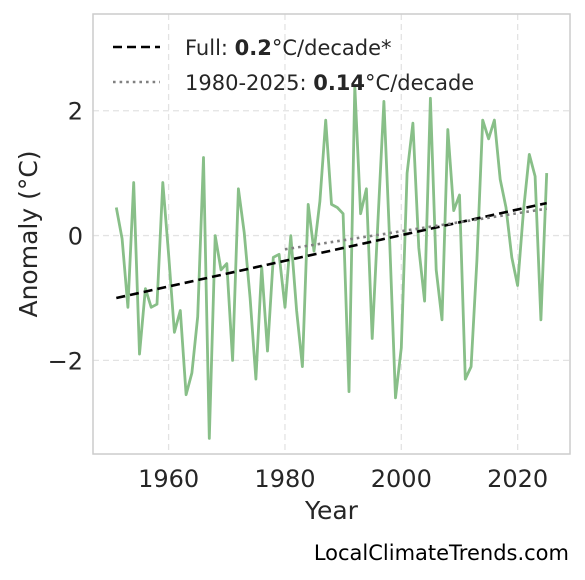 The height and width of the screenshot is (580, 585). I want to click on y-tick-labels: −2 0 2, so click(65, 237).